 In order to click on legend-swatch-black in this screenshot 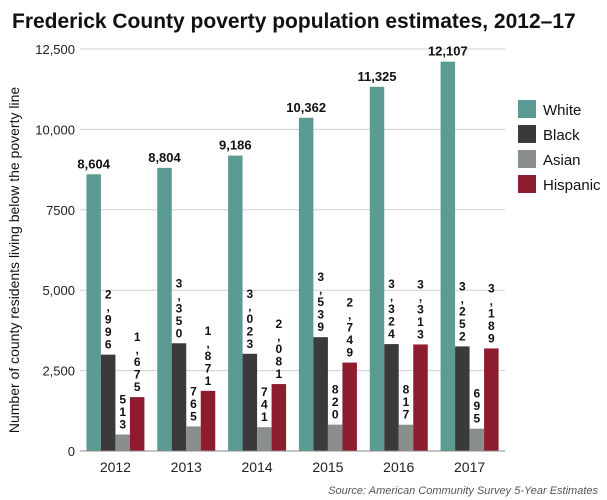, I will do `click(527, 134)`.